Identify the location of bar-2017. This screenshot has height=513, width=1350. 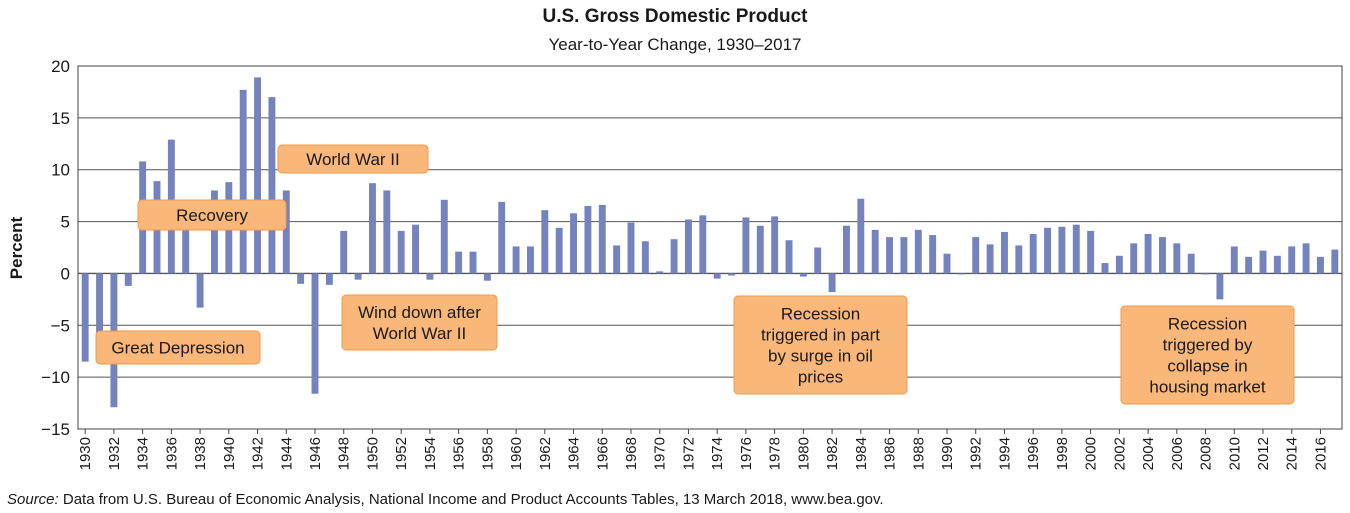
(1335, 261).